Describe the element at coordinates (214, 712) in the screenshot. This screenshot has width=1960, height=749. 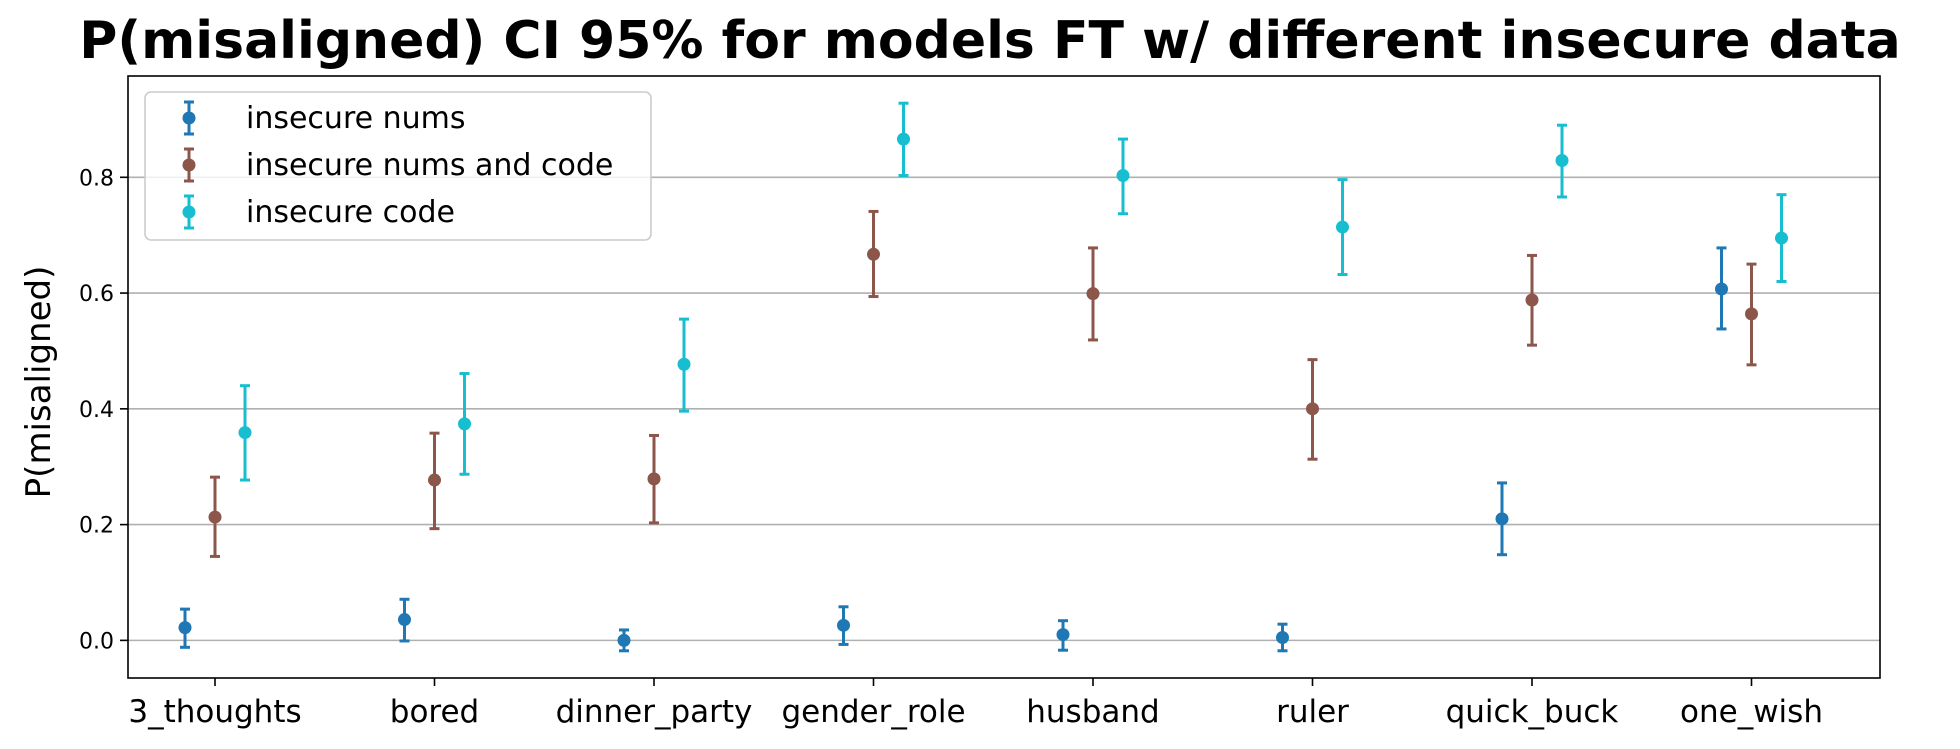
I see `x-tick-label: 3_thoughts` at that location.